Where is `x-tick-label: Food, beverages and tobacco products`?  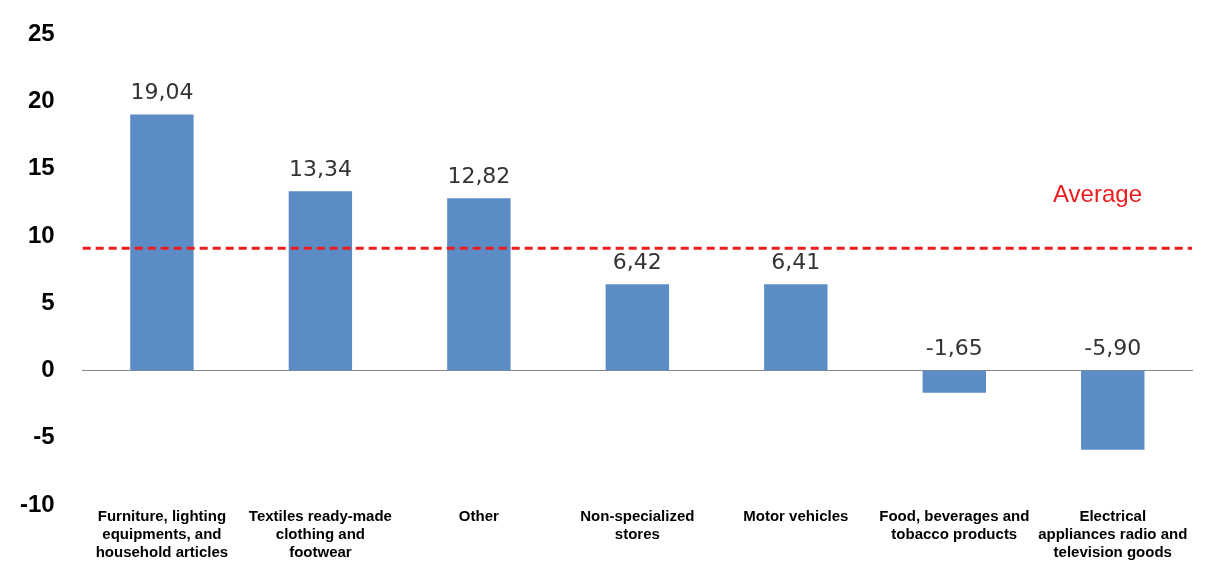 x-tick-label: Food, beverages and tobacco products is located at coordinates (954, 525).